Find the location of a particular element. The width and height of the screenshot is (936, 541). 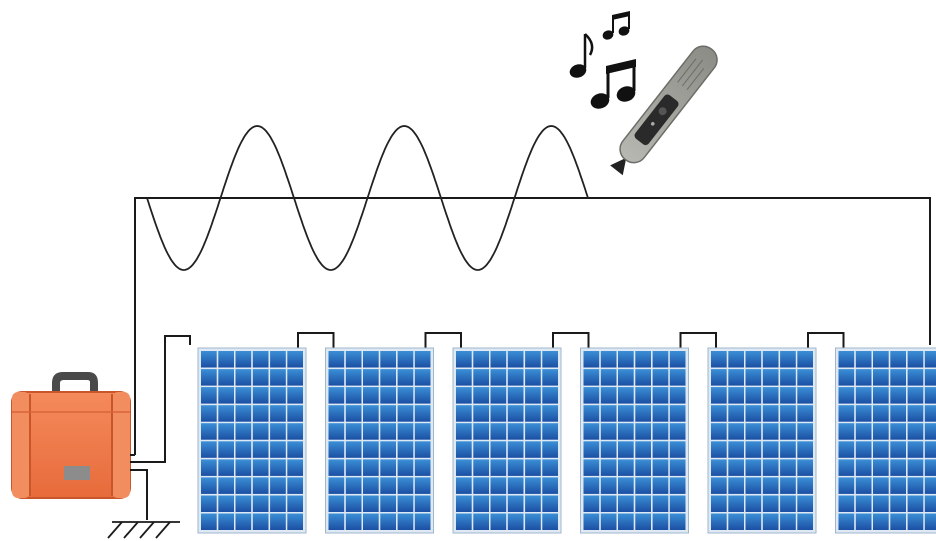

panel-string-wiring is located at coordinates (571, 340).